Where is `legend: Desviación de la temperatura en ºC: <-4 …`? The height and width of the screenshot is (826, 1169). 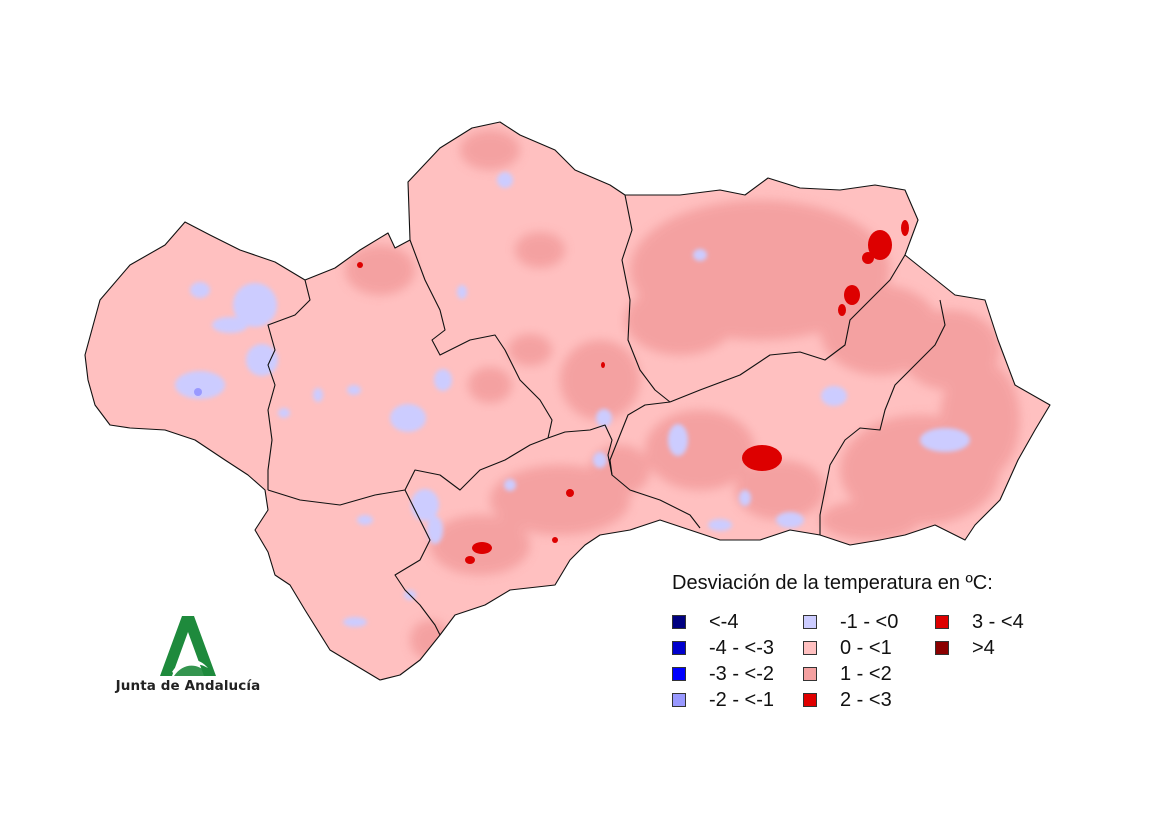
legend: Desviación de la temperatura en ºC: <-4 … is located at coordinates (872, 647).